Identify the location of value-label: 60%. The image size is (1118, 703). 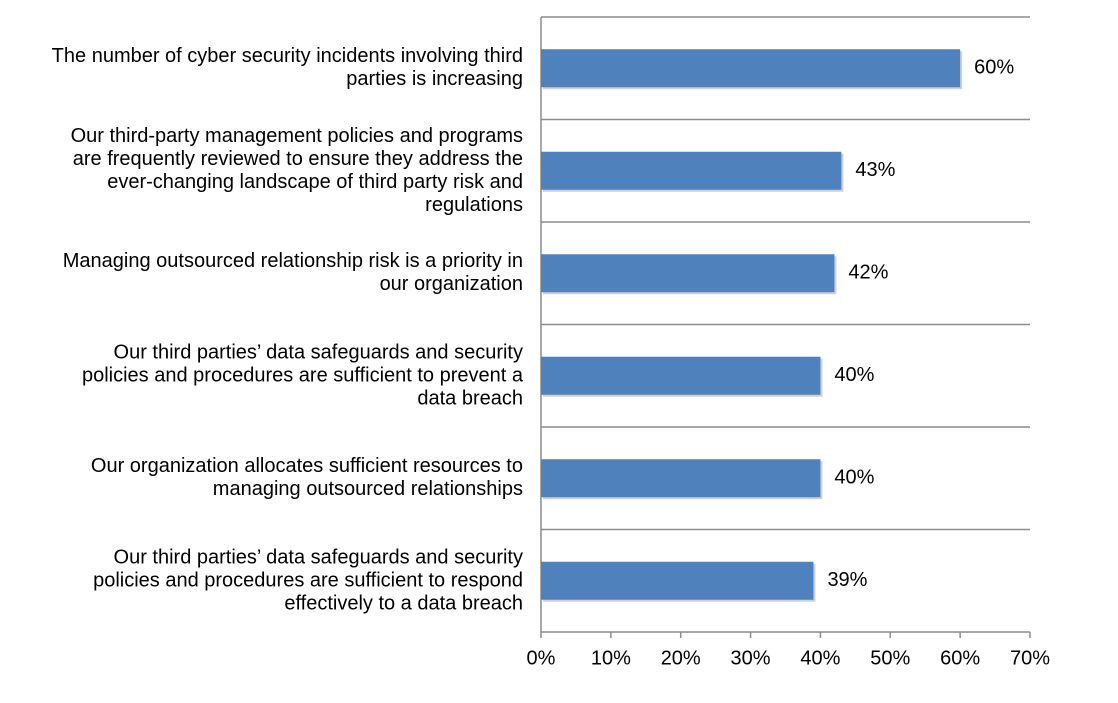
(994, 68).